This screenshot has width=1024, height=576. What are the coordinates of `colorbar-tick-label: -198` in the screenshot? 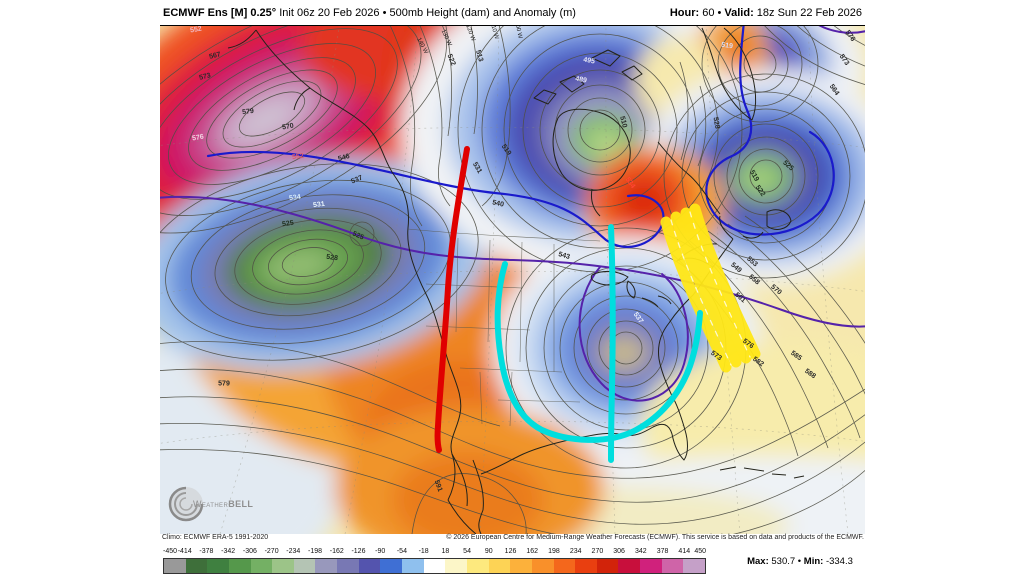 It's located at (315, 551).